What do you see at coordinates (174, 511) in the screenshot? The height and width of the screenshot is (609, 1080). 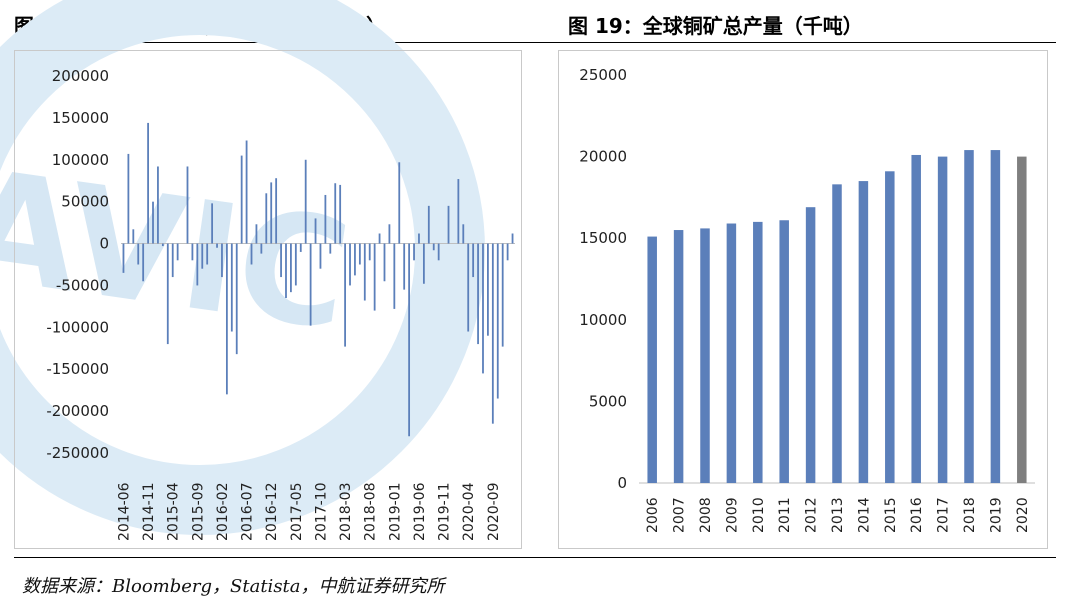 I see `x-tick-label: 2015-04` at bounding box center [174, 511].